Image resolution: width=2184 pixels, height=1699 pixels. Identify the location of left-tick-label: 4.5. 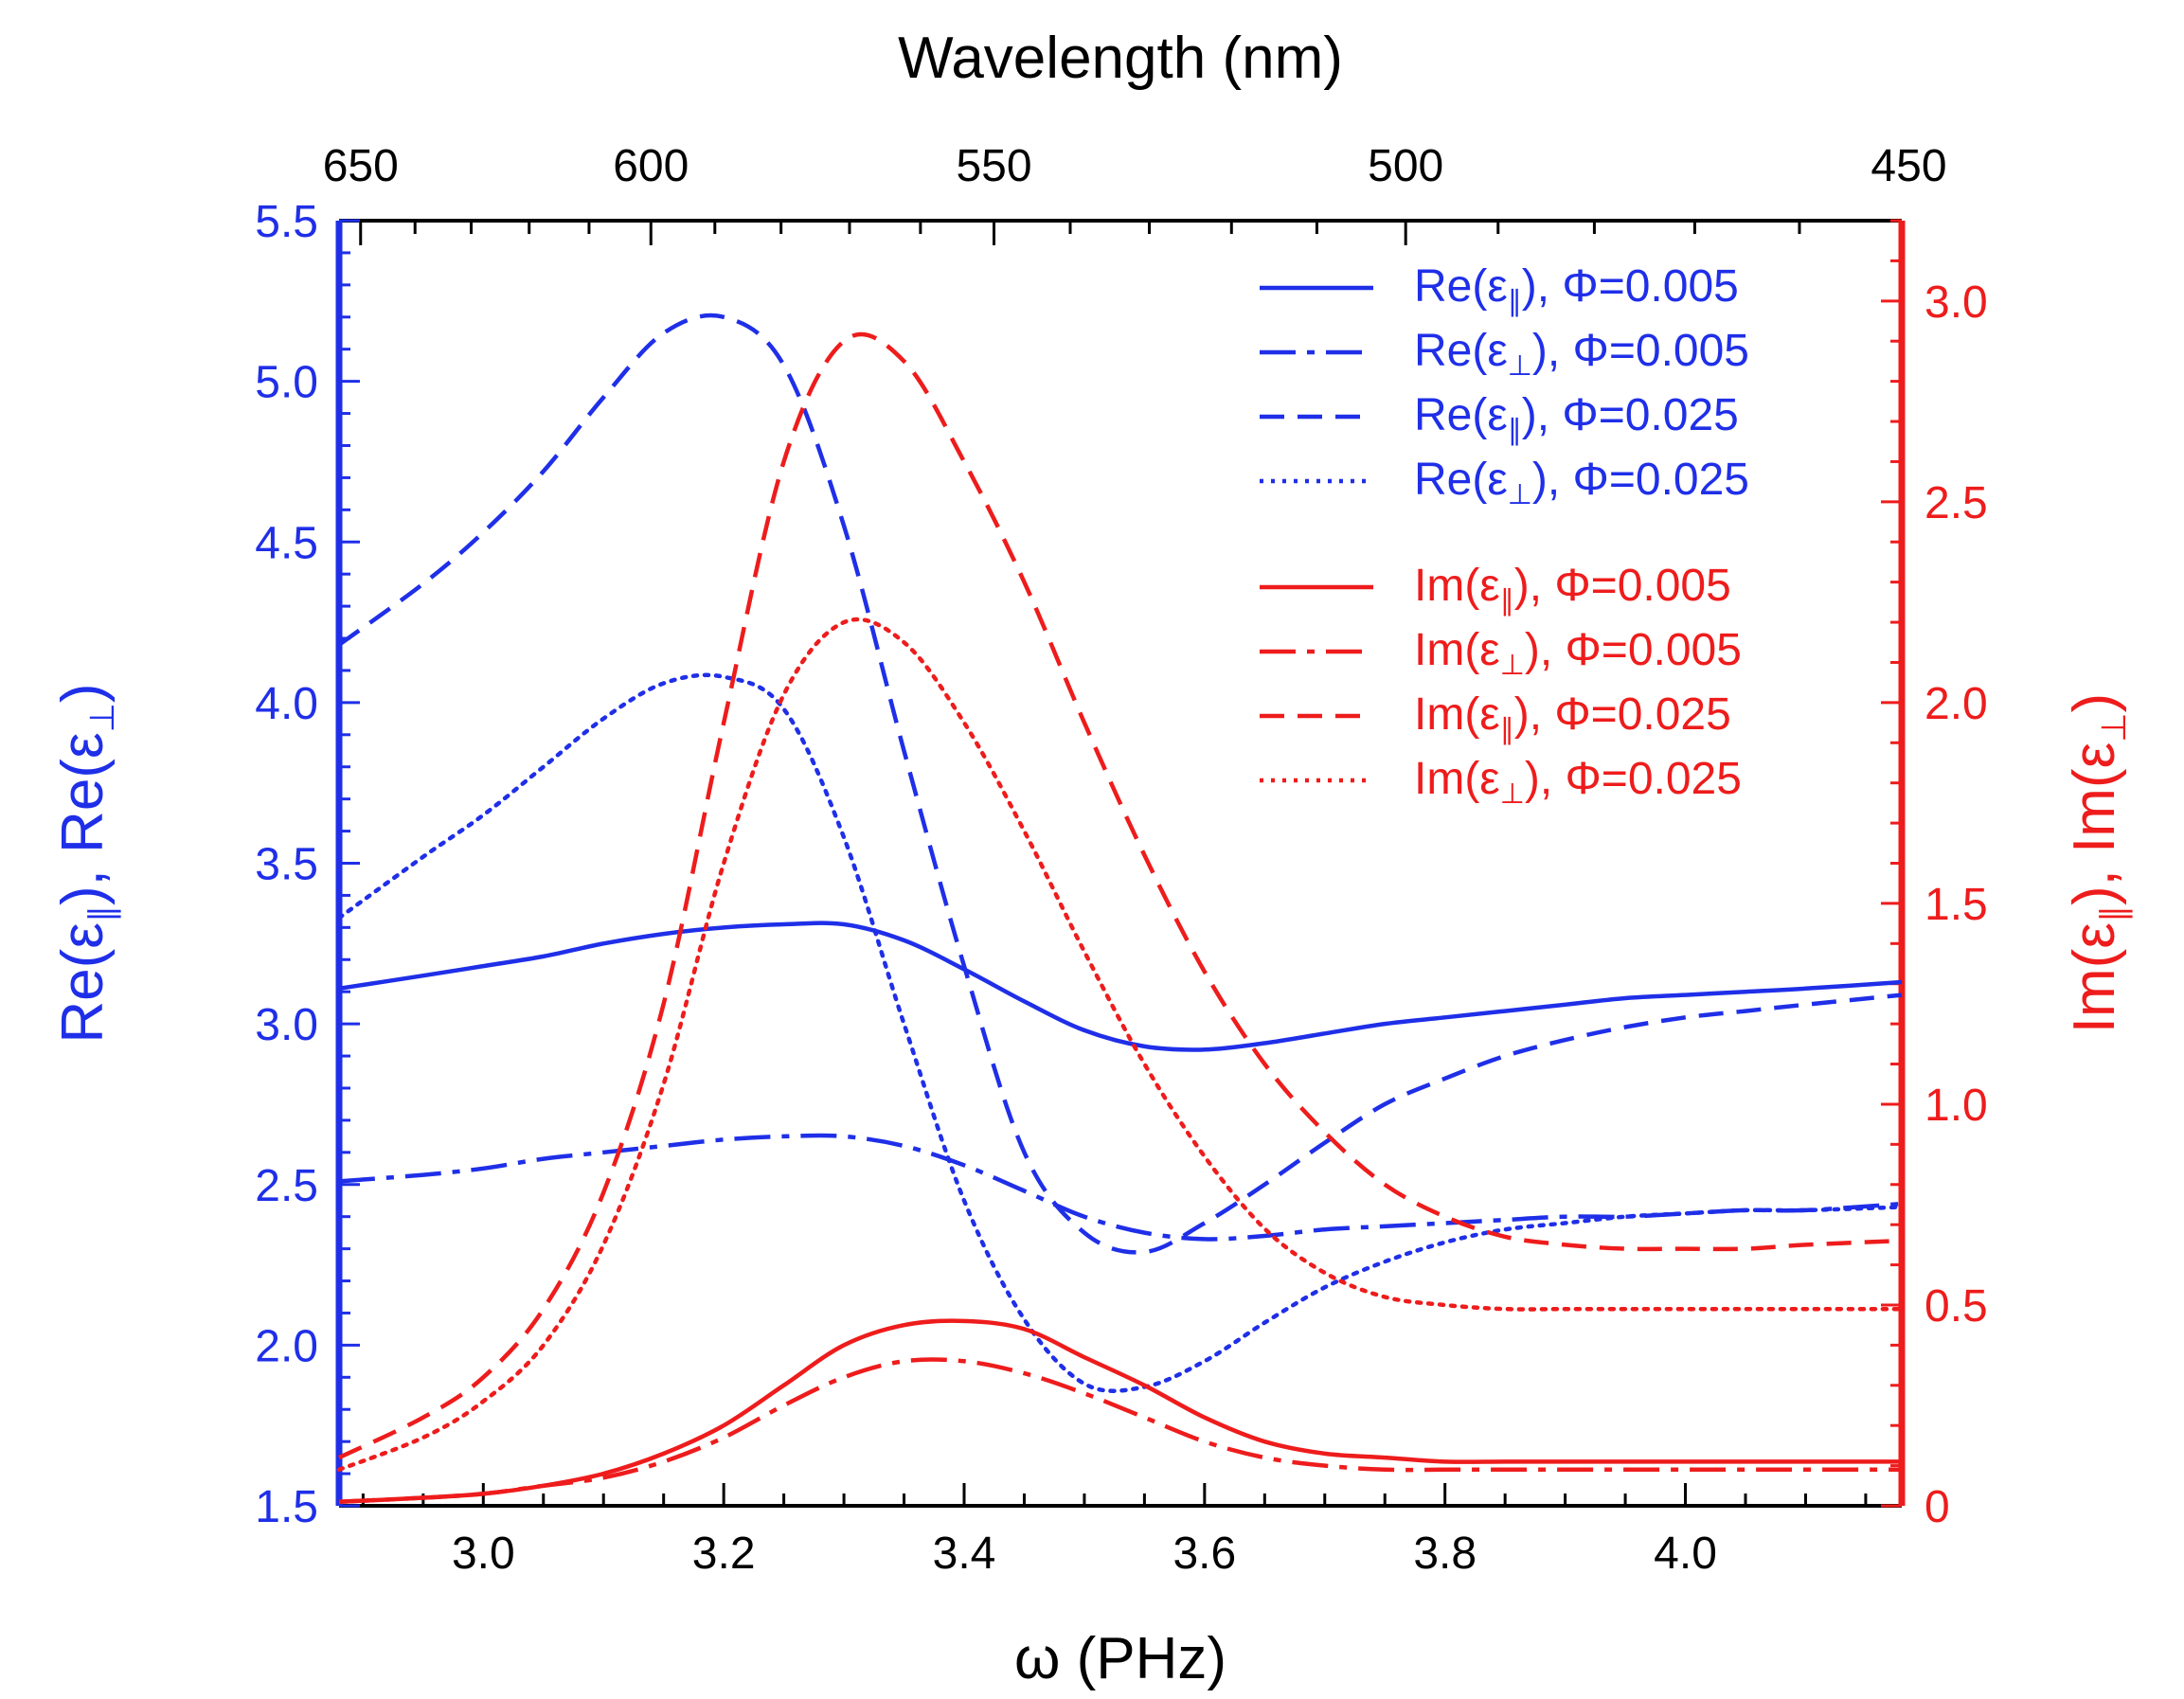
(286, 543).